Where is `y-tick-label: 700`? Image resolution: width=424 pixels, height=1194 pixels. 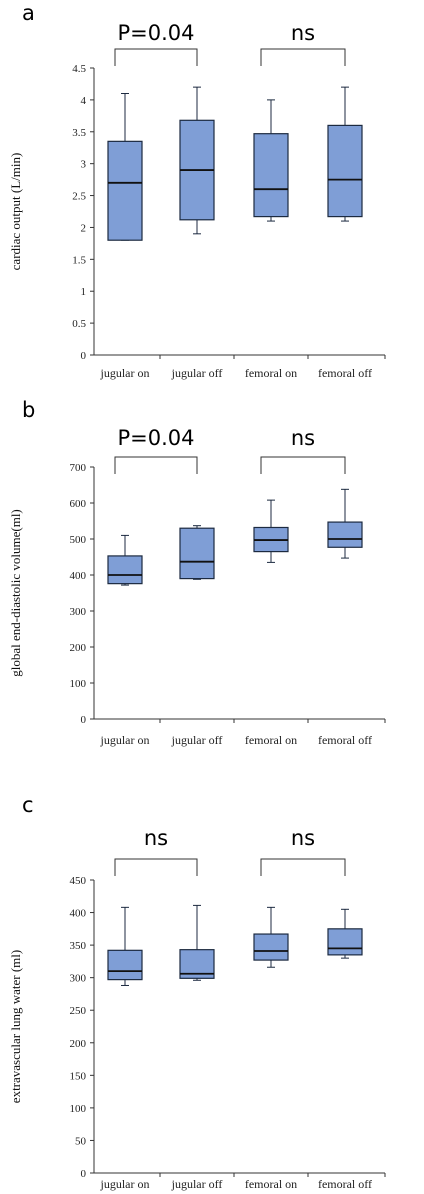
y-tick-label: 700 is located at coordinates (78, 468).